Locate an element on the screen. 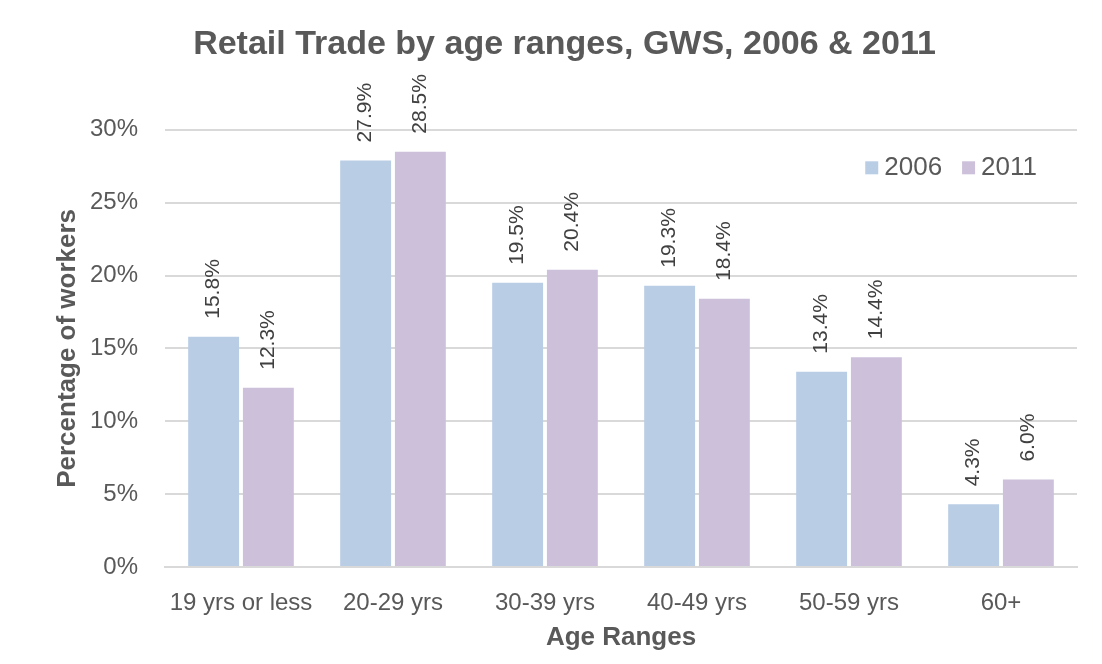  legend-label: 2006 is located at coordinates (913, 165).